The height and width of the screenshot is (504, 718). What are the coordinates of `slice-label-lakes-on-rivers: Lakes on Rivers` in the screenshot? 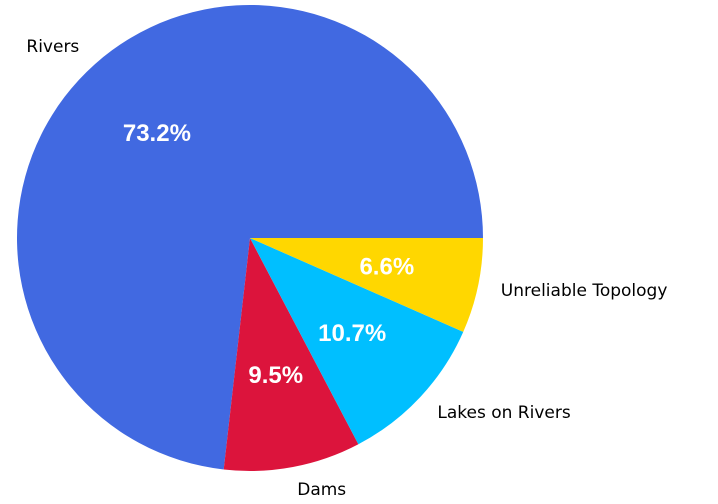 It's located at (503, 413).